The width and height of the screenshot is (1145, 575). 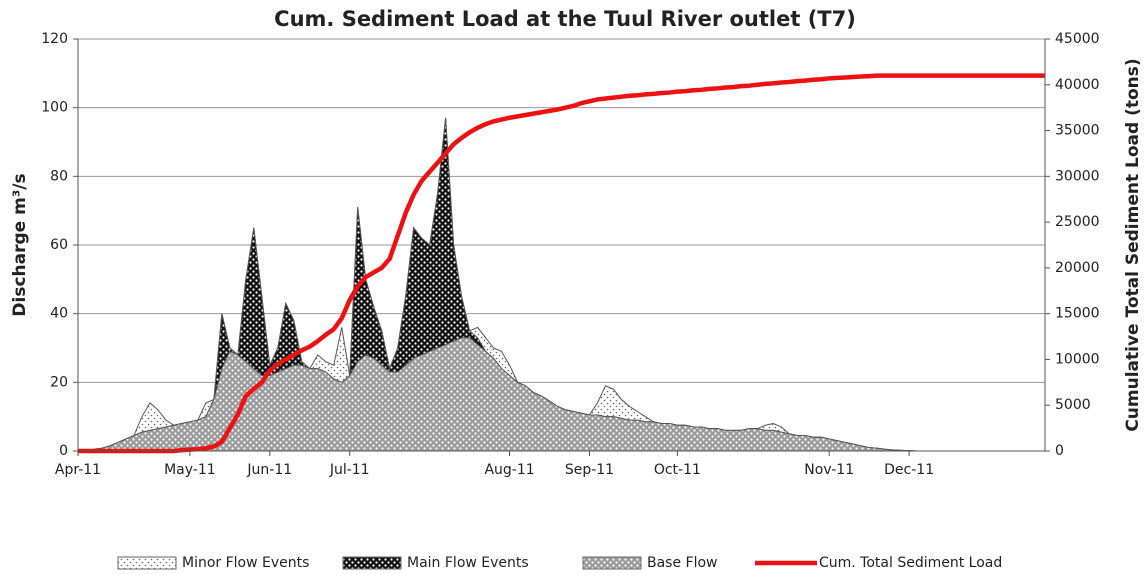 I want to click on y2-tick-label: 25000, so click(x=1077, y=222).